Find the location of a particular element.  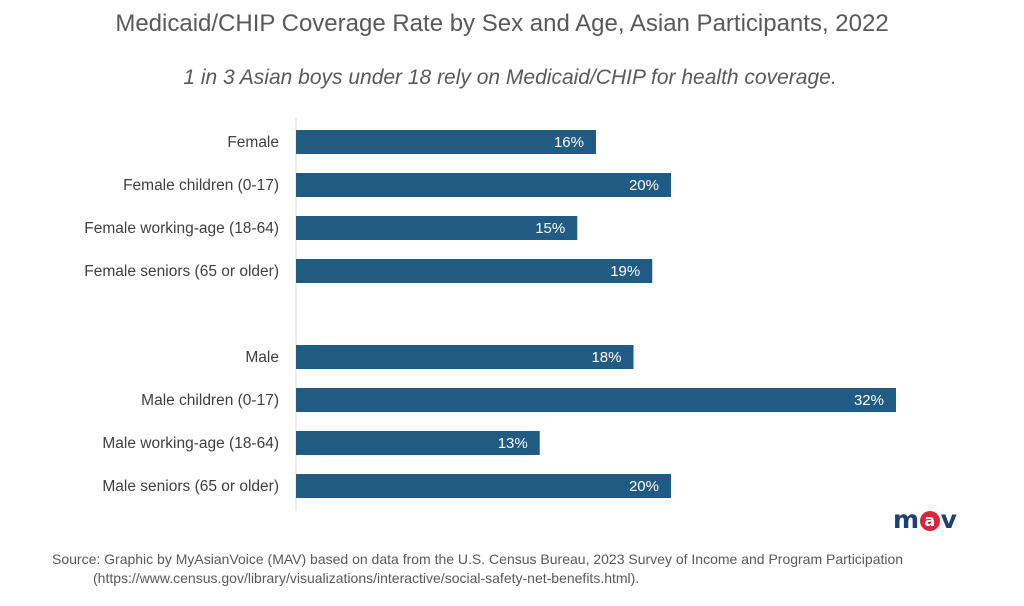

logo-letter-v: v is located at coordinates (948, 519).